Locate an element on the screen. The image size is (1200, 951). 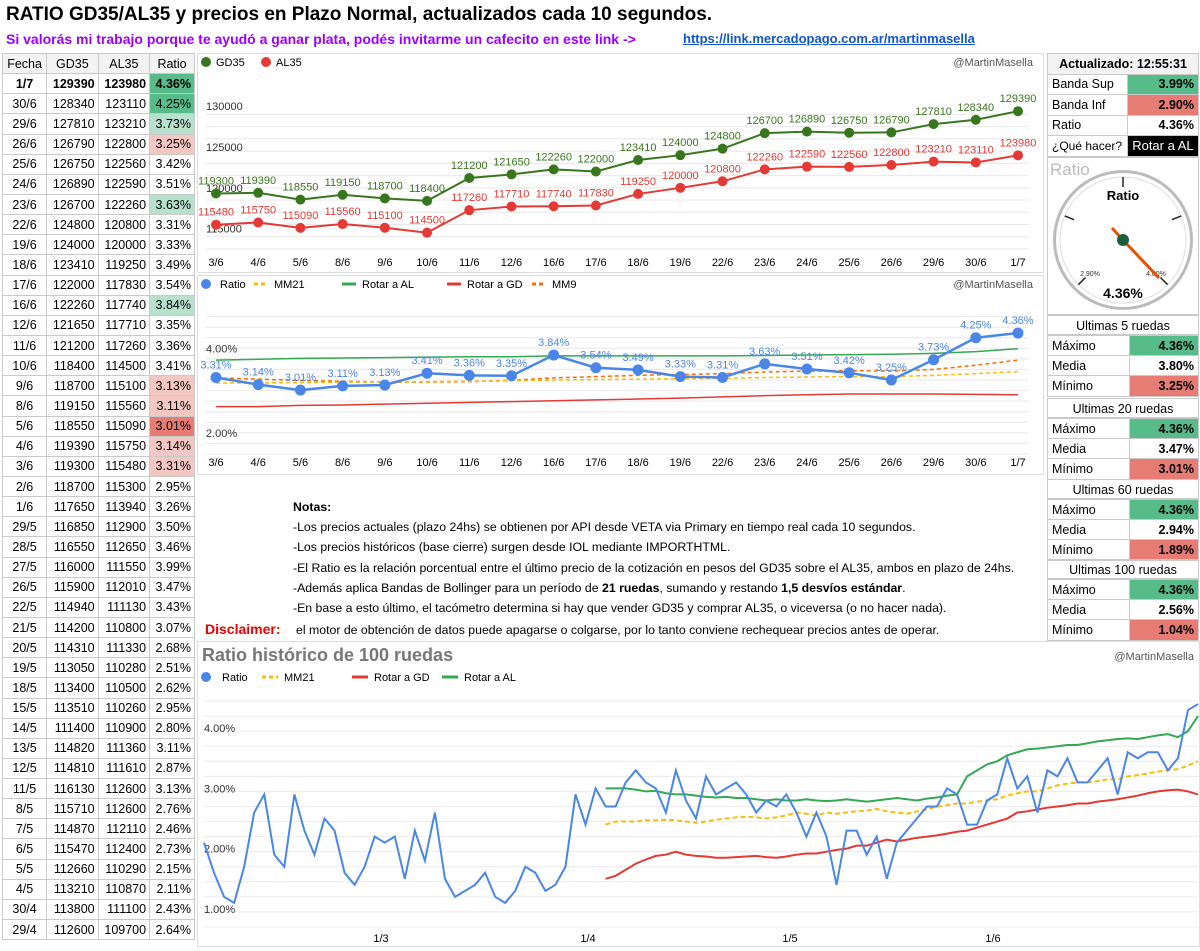
row-al35: 112600 is located at coordinates (124, 789).